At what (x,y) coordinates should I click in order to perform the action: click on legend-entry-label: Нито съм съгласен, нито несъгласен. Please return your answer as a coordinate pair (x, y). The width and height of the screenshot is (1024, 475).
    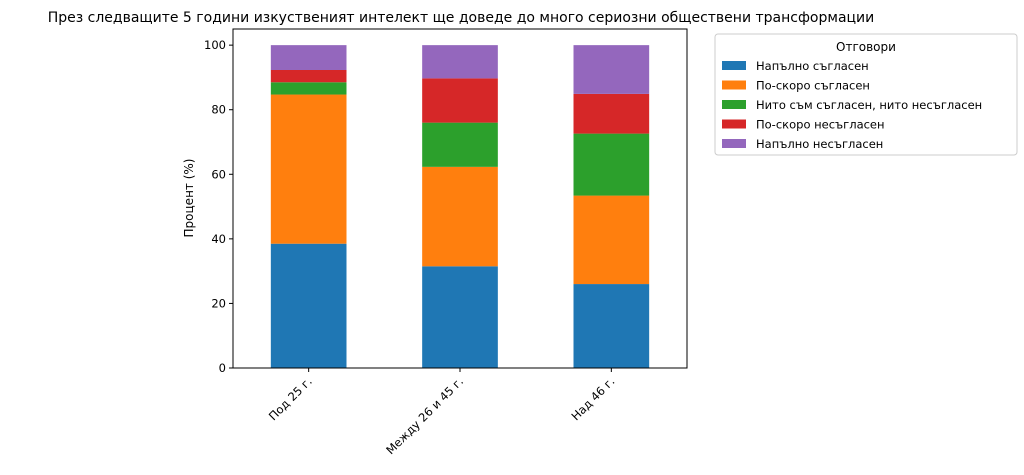
    Looking at the image, I should click on (869, 105).